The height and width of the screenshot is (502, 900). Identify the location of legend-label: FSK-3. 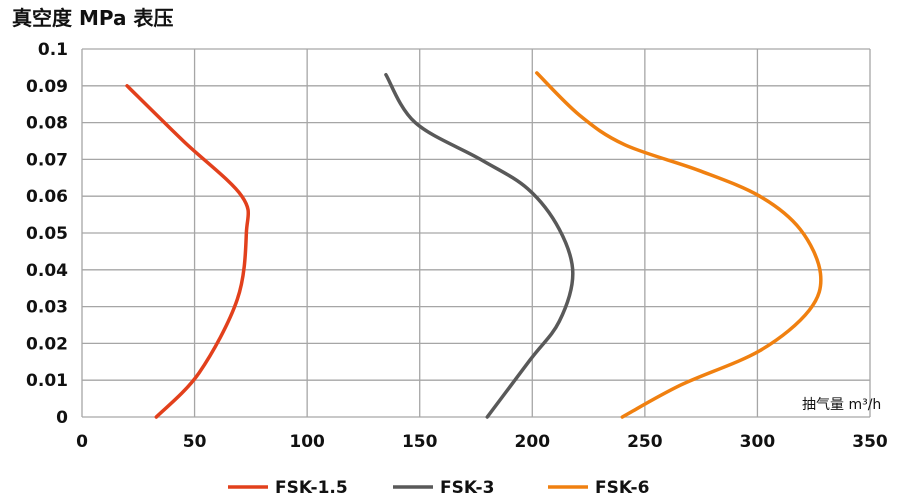
(467, 488).